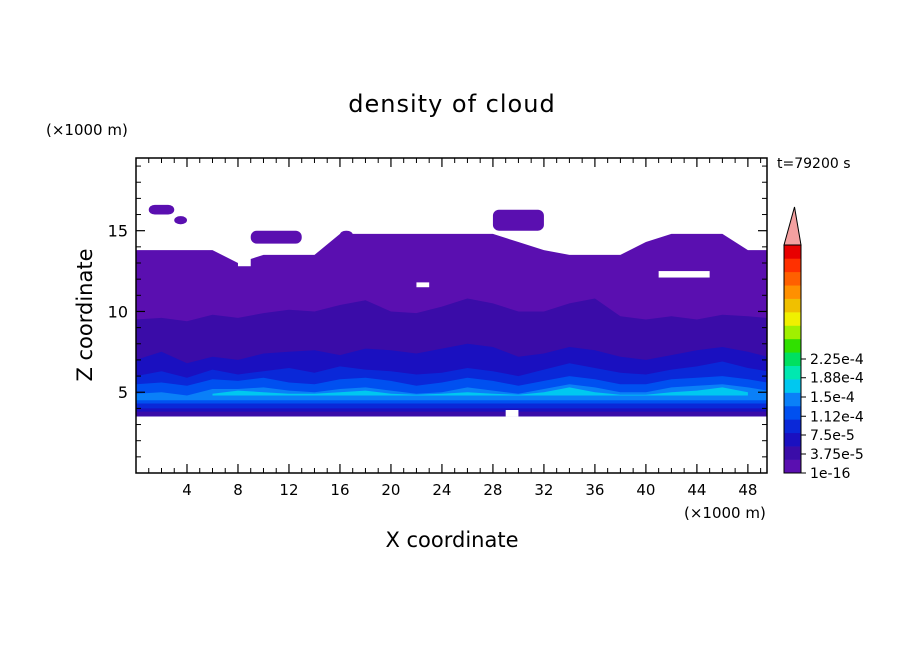 Image resolution: width=904 pixels, height=654 pixels. I want to click on x-tick-label: 4, so click(187, 490).